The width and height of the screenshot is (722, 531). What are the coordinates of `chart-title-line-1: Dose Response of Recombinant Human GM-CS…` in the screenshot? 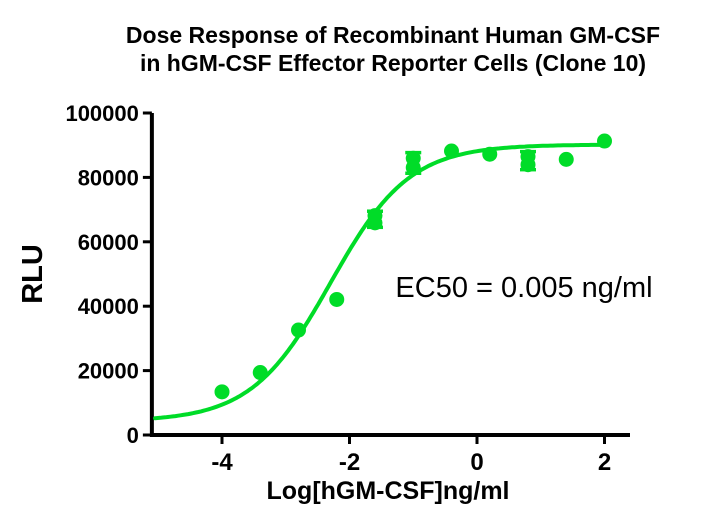 It's located at (393, 35).